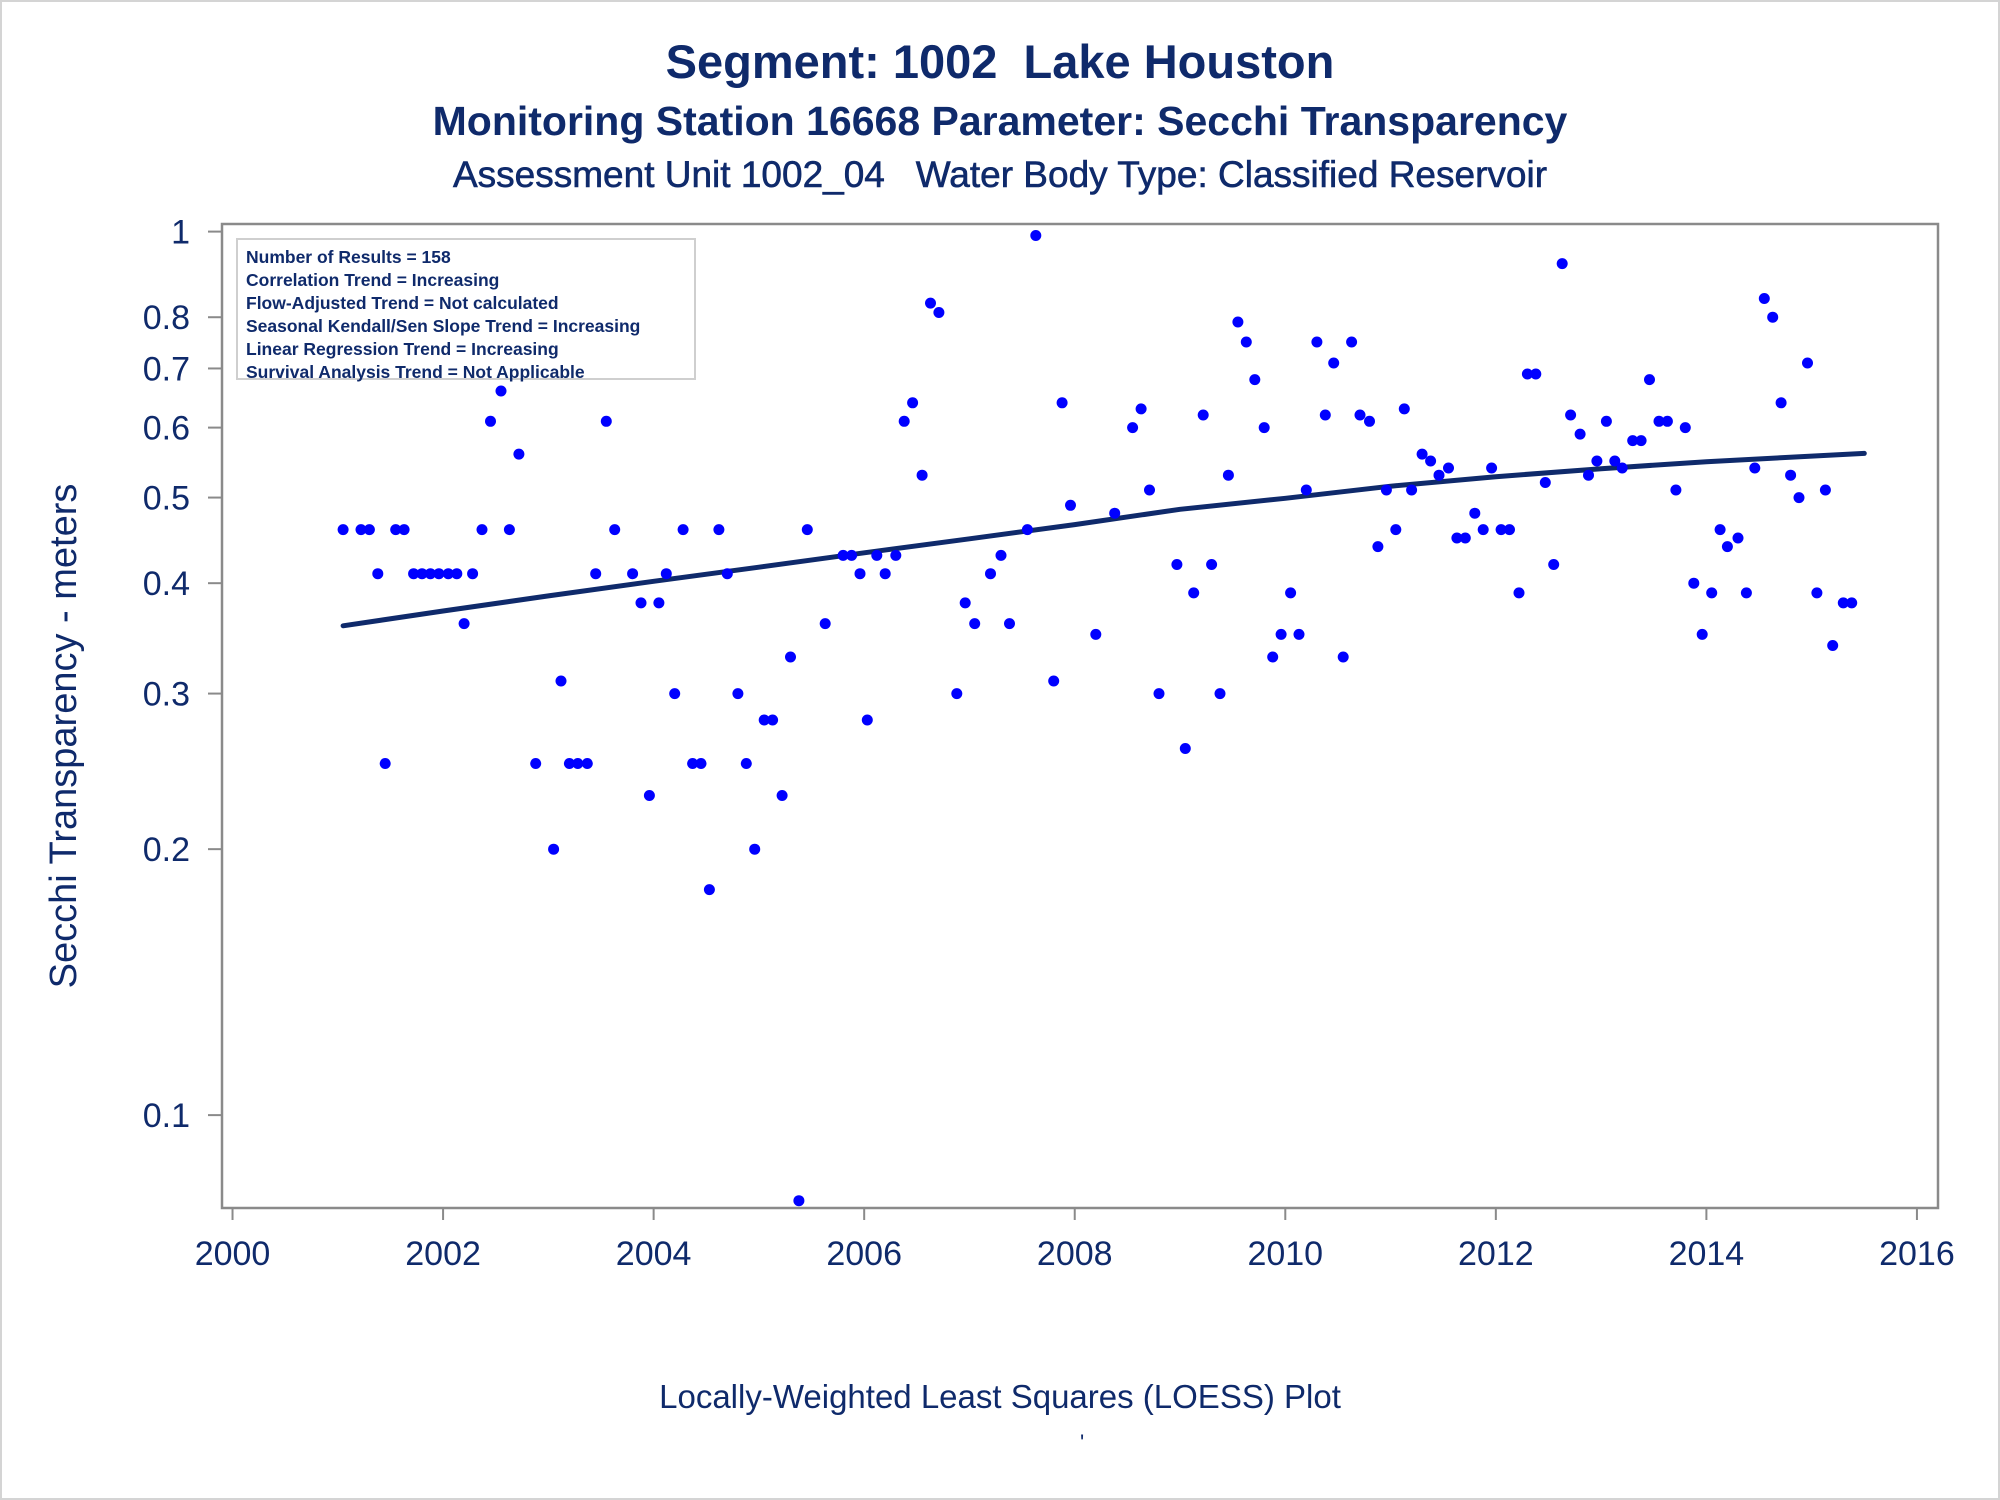 This screenshot has width=2000, height=1500. Describe the element at coordinates (1103, 539) in the screenshot. I see `loess-trend-line` at that location.